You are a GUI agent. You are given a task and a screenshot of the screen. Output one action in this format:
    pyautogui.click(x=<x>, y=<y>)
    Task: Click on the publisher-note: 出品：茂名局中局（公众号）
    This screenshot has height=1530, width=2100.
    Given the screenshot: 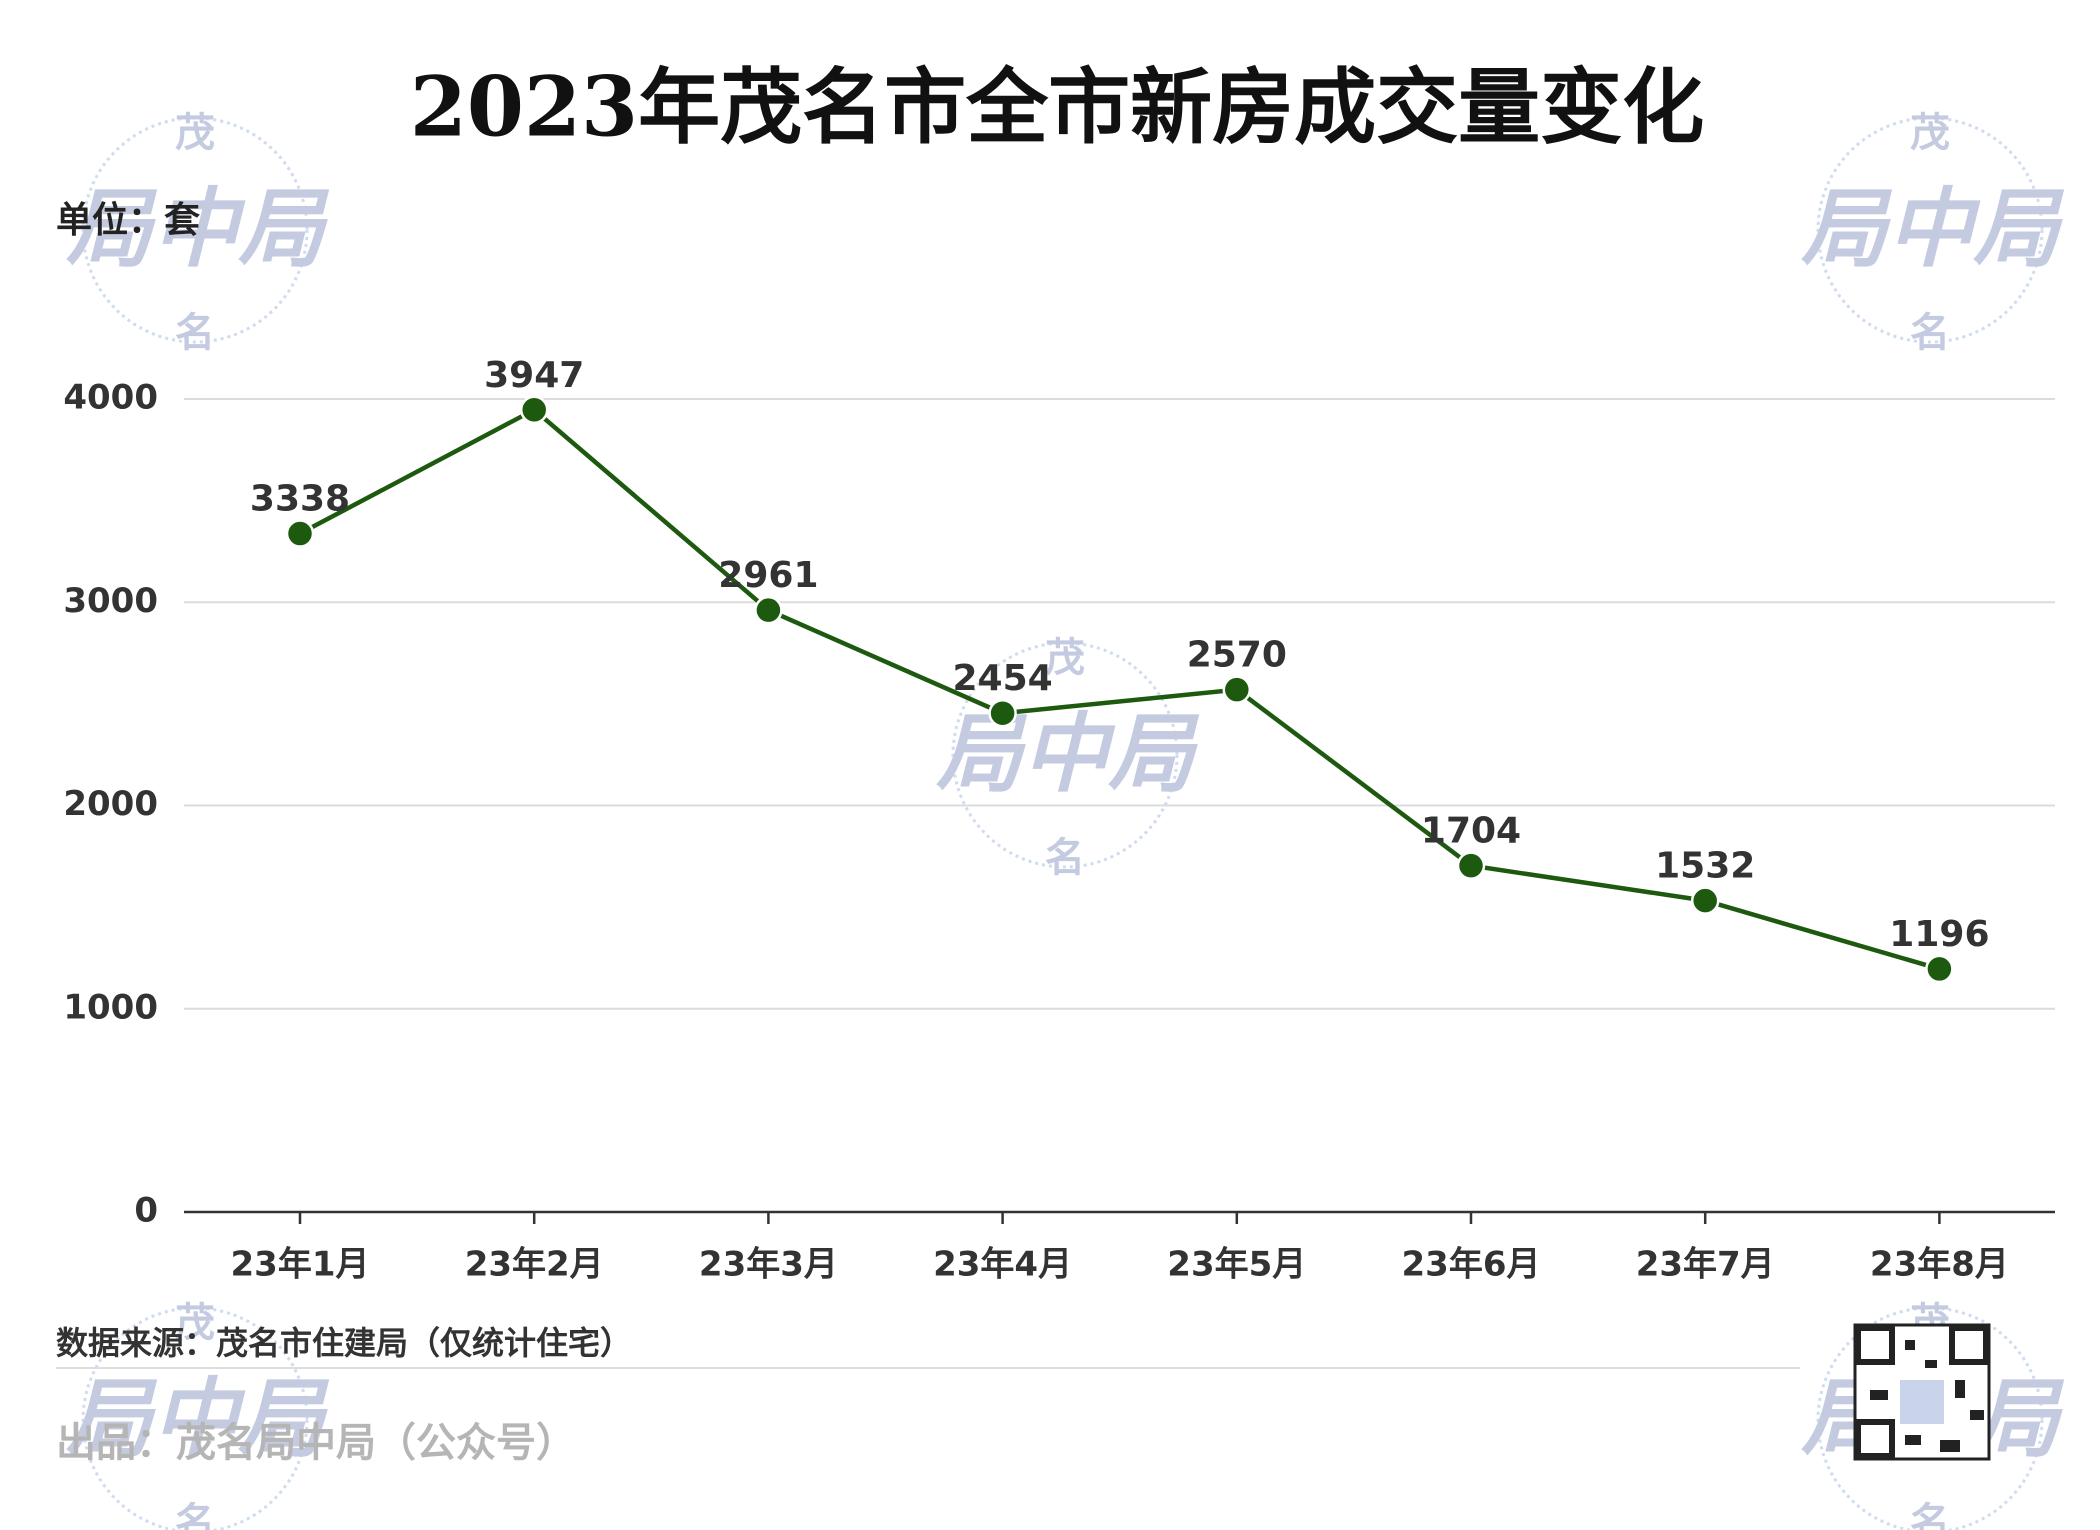 What is the action you would take?
    pyautogui.click(x=316, y=1443)
    